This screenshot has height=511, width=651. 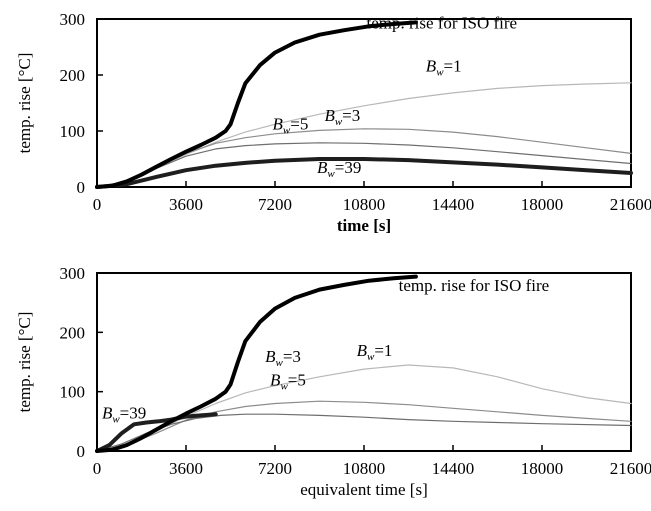 What do you see at coordinates (363, 489) in the screenshot?
I see `x-axis-label: equivalent time [s]` at bounding box center [363, 489].